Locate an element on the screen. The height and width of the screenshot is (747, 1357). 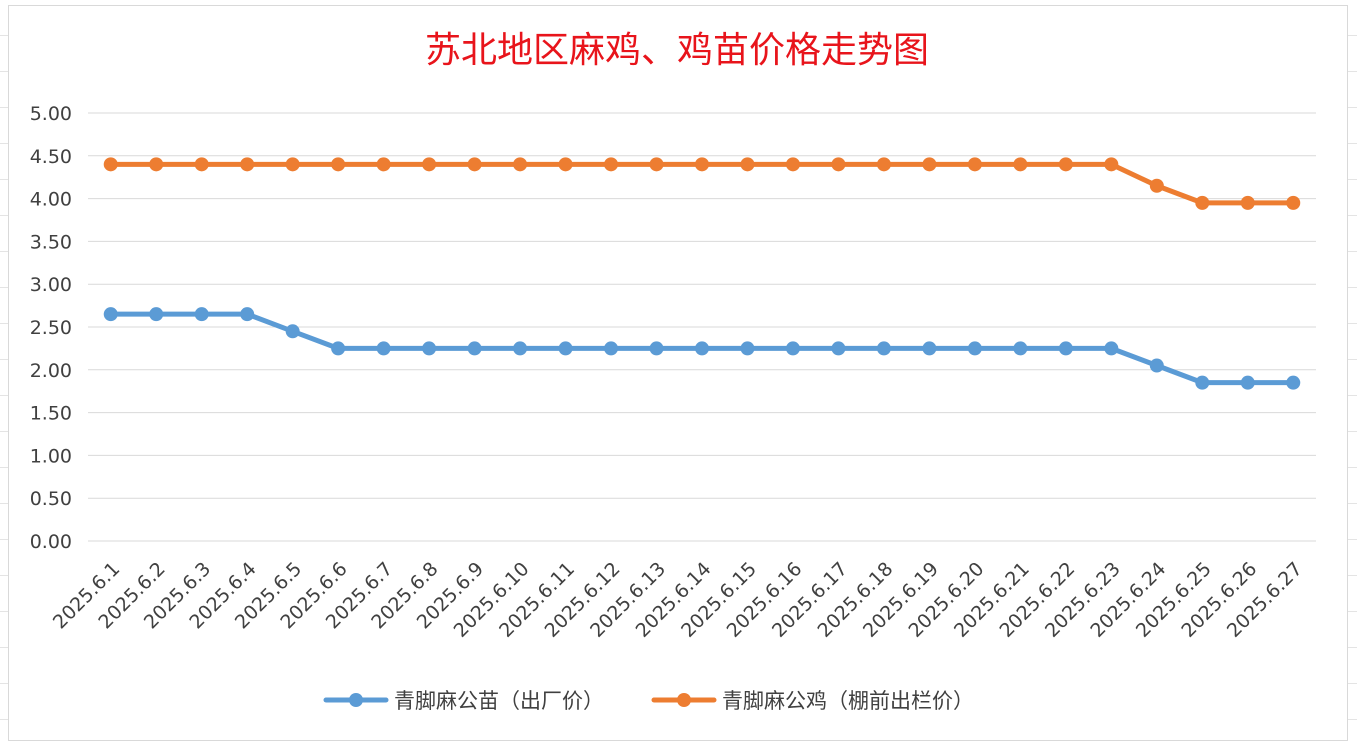
y-tick-label: 2.50 is located at coordinates (51, 328).